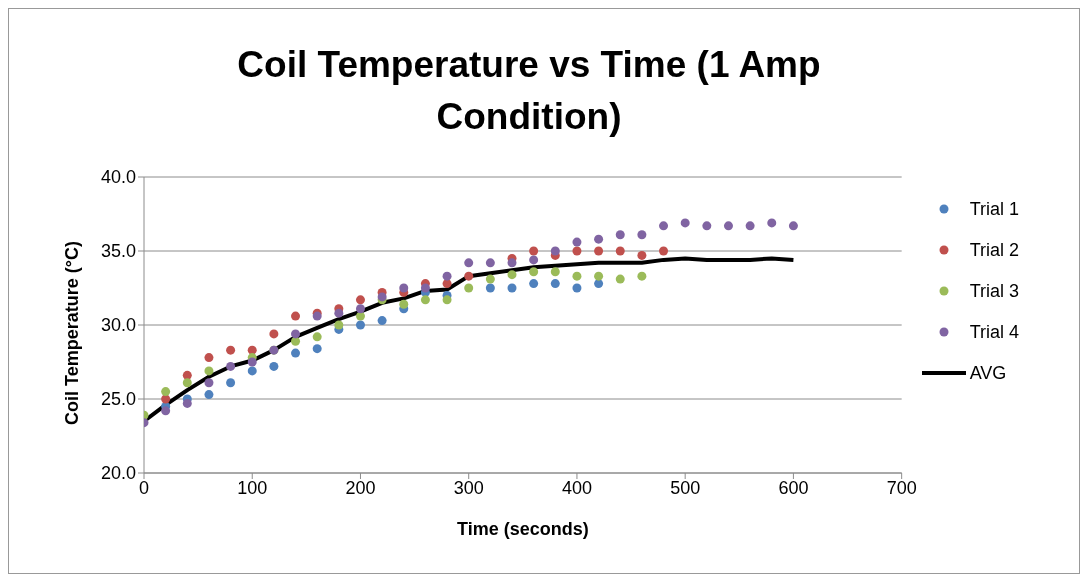 Image resolution: width=1088 pixels, height=582 pixels. Describe the element at coordinates (793, 487) in the screenshot. I see `x-tick-label: 600` at that location.